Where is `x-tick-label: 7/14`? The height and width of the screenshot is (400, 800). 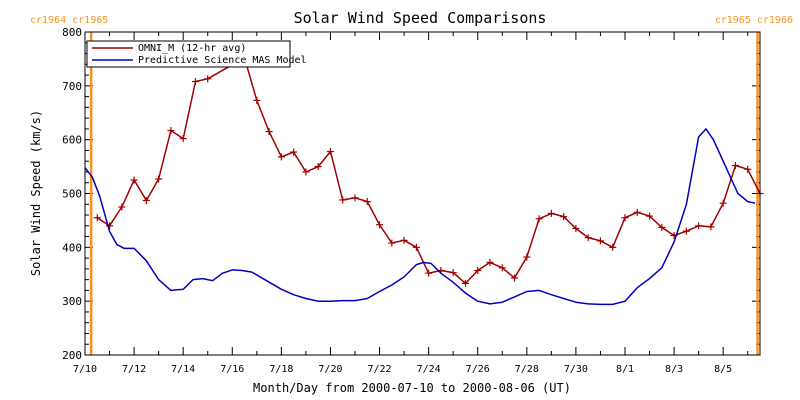 x-tick-label: 7/14 is located at coordinates (183, 369).